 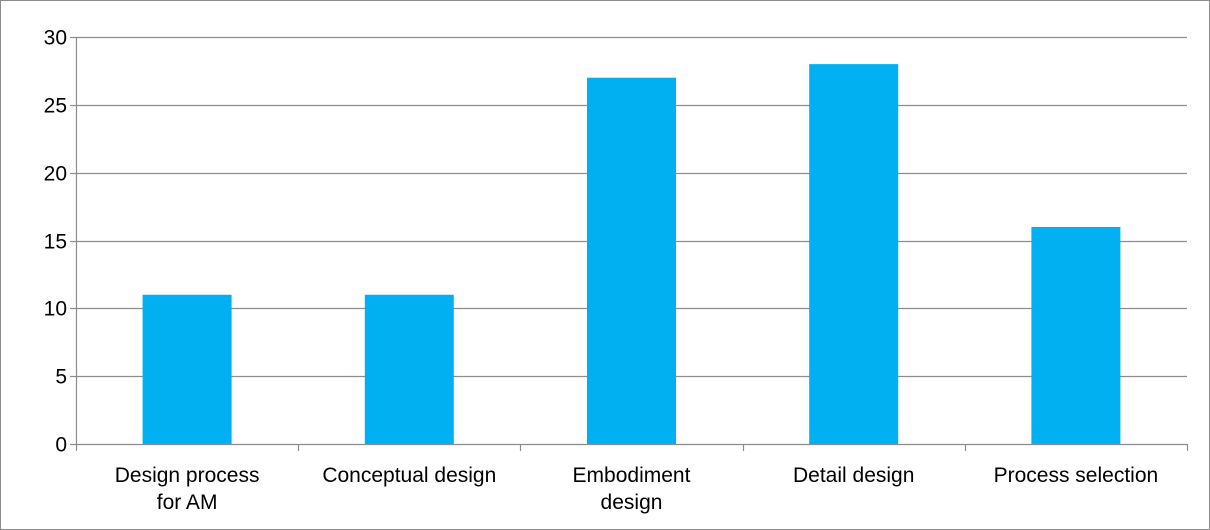 What do you see at coordinates (187, 489) in the screenshot?
I see `x-tick-label: Design process for AM` at bounding box center [187, 489].